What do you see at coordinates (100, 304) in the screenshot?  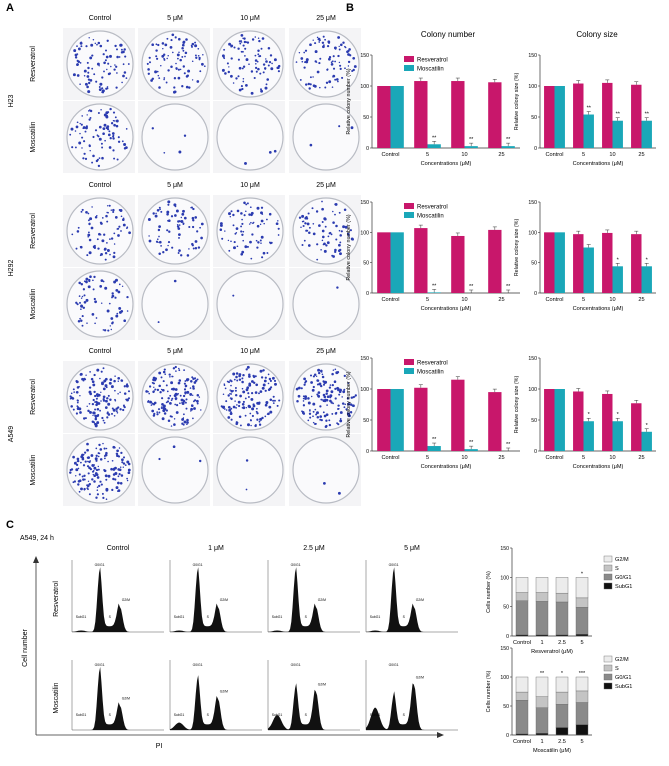 I see `culture-plate` at bounding box center [100, 304].